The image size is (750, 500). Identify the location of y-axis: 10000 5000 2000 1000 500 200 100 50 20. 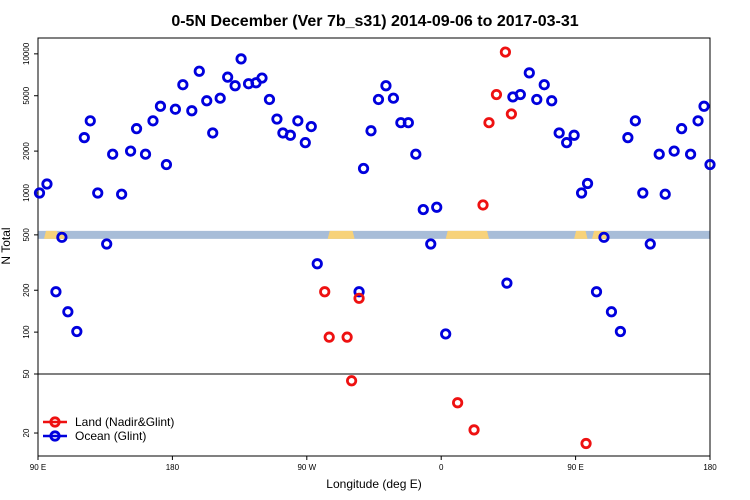
(30, 239).